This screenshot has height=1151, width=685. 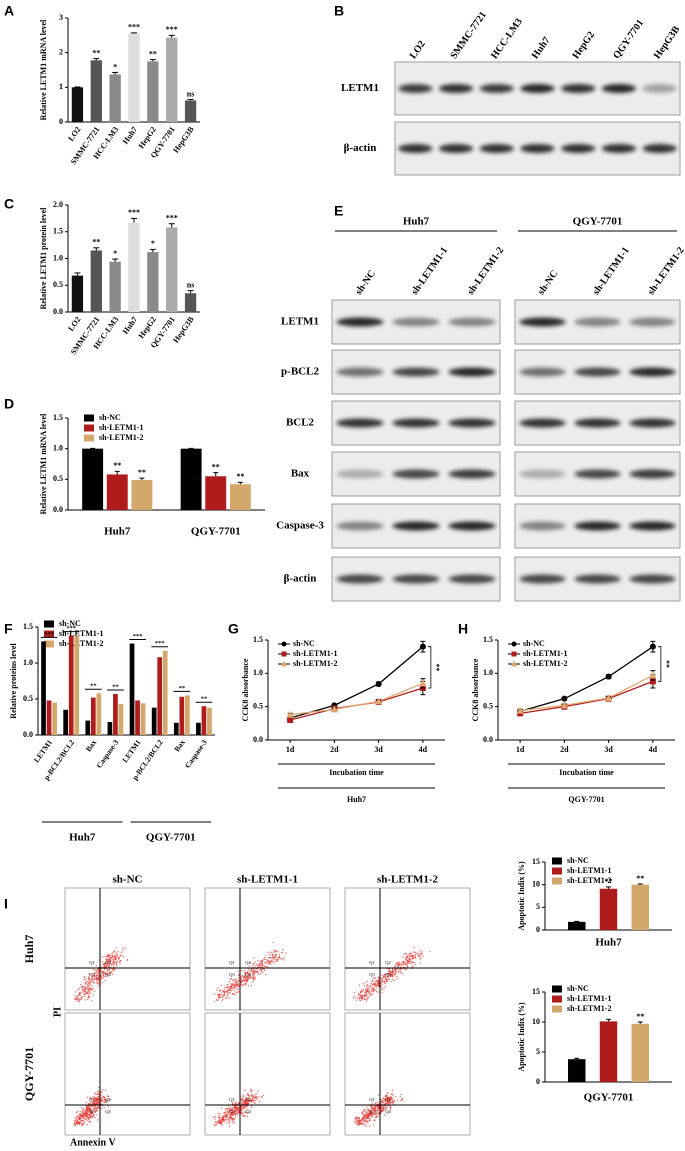 I want to click on x-tick-label: 2d, so click(x=334, y=749).